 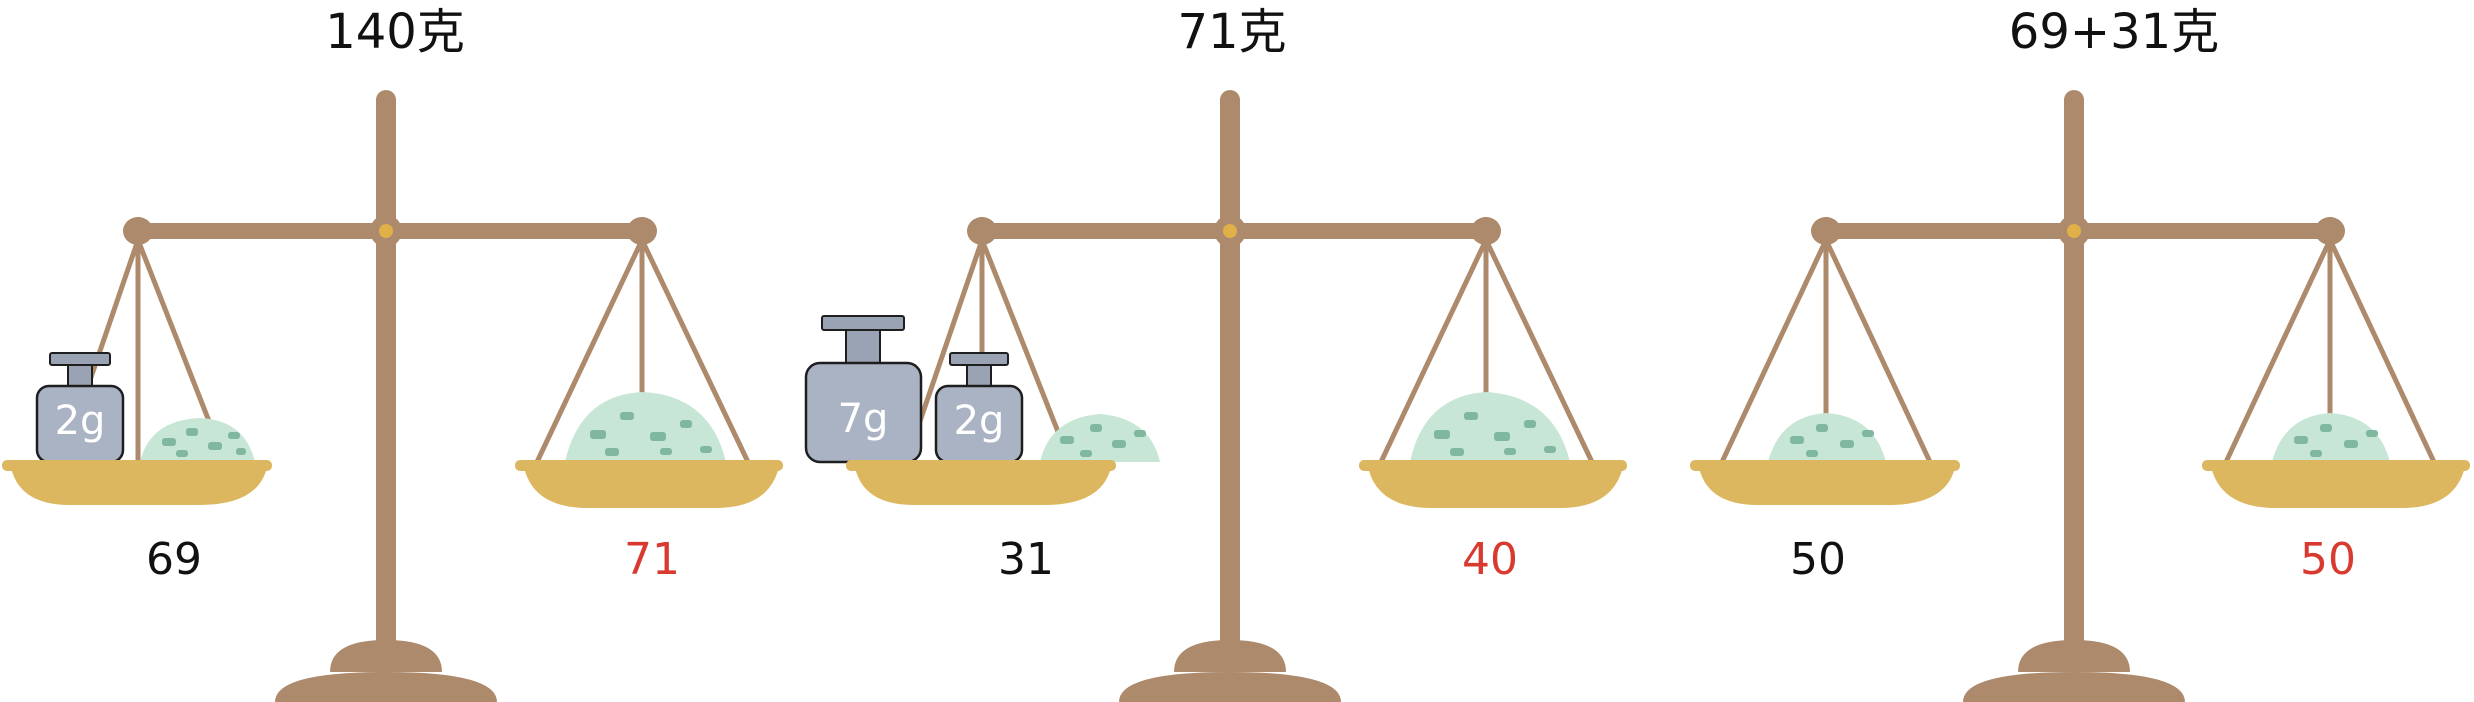 What do you see at coordinates (1230, 231) in the screenshot?
I see `scale-2-pivot-dot` at bounding box center [1230, 231].